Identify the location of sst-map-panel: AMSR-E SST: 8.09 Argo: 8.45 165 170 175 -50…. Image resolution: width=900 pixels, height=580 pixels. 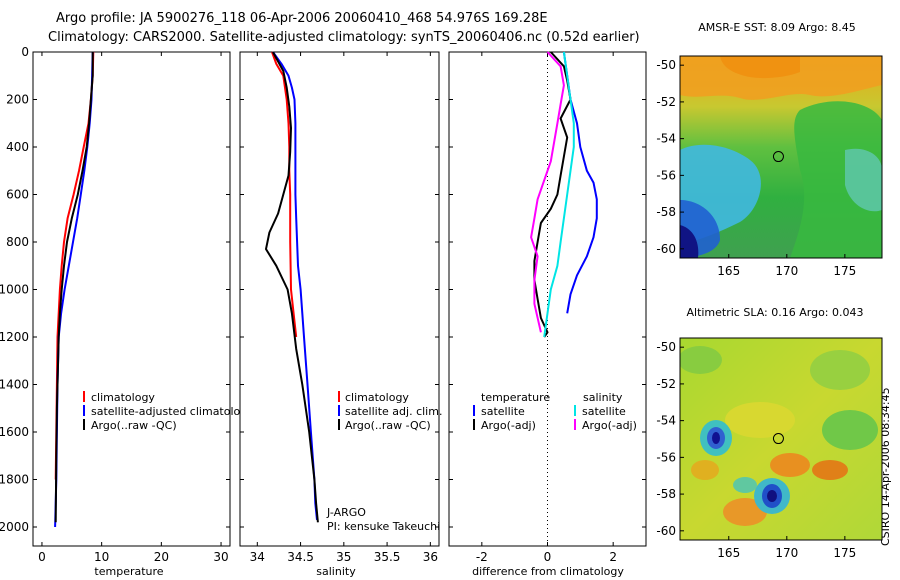
(769, 149).